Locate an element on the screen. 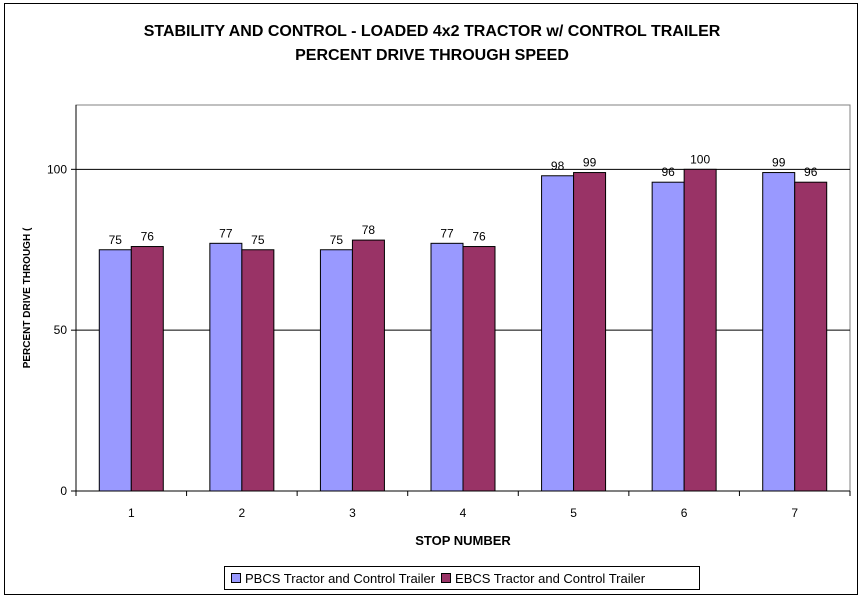  legend-swatch-ebcs is located at coordinates (446, 578).